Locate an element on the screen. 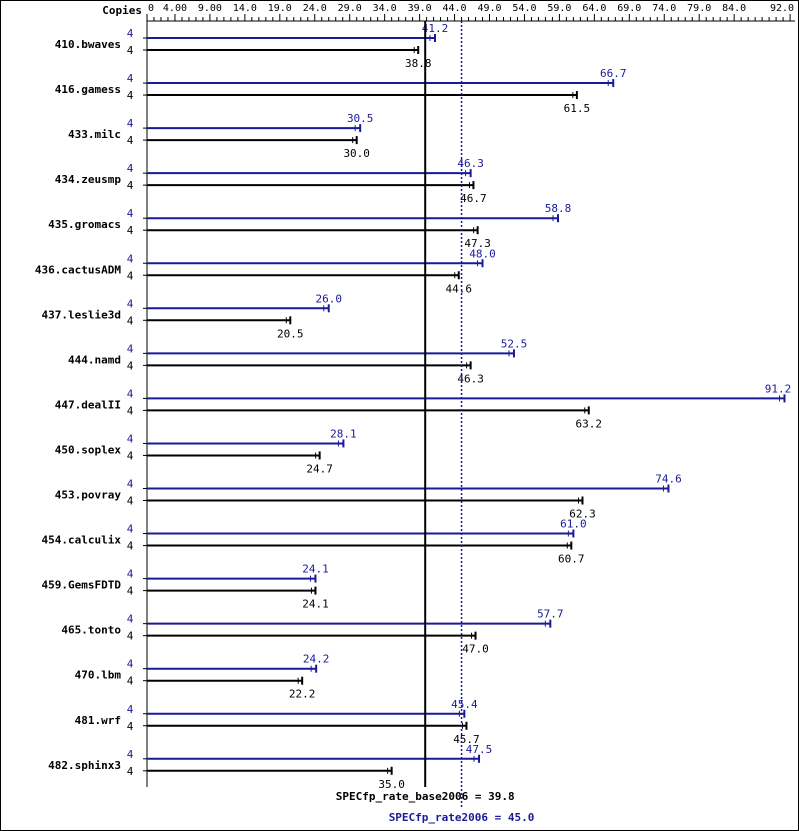 This screenshot has height=831, width=799. benchmark-label: 416.gamess is located at coordinates (88, 89).